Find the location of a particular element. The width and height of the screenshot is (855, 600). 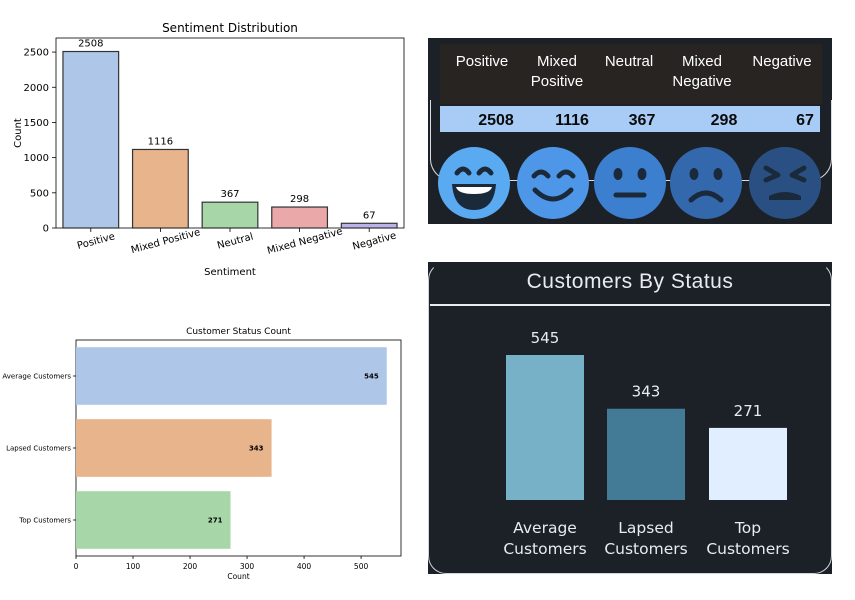

x-tick-label: Negative is located at coordinates (374, 241).